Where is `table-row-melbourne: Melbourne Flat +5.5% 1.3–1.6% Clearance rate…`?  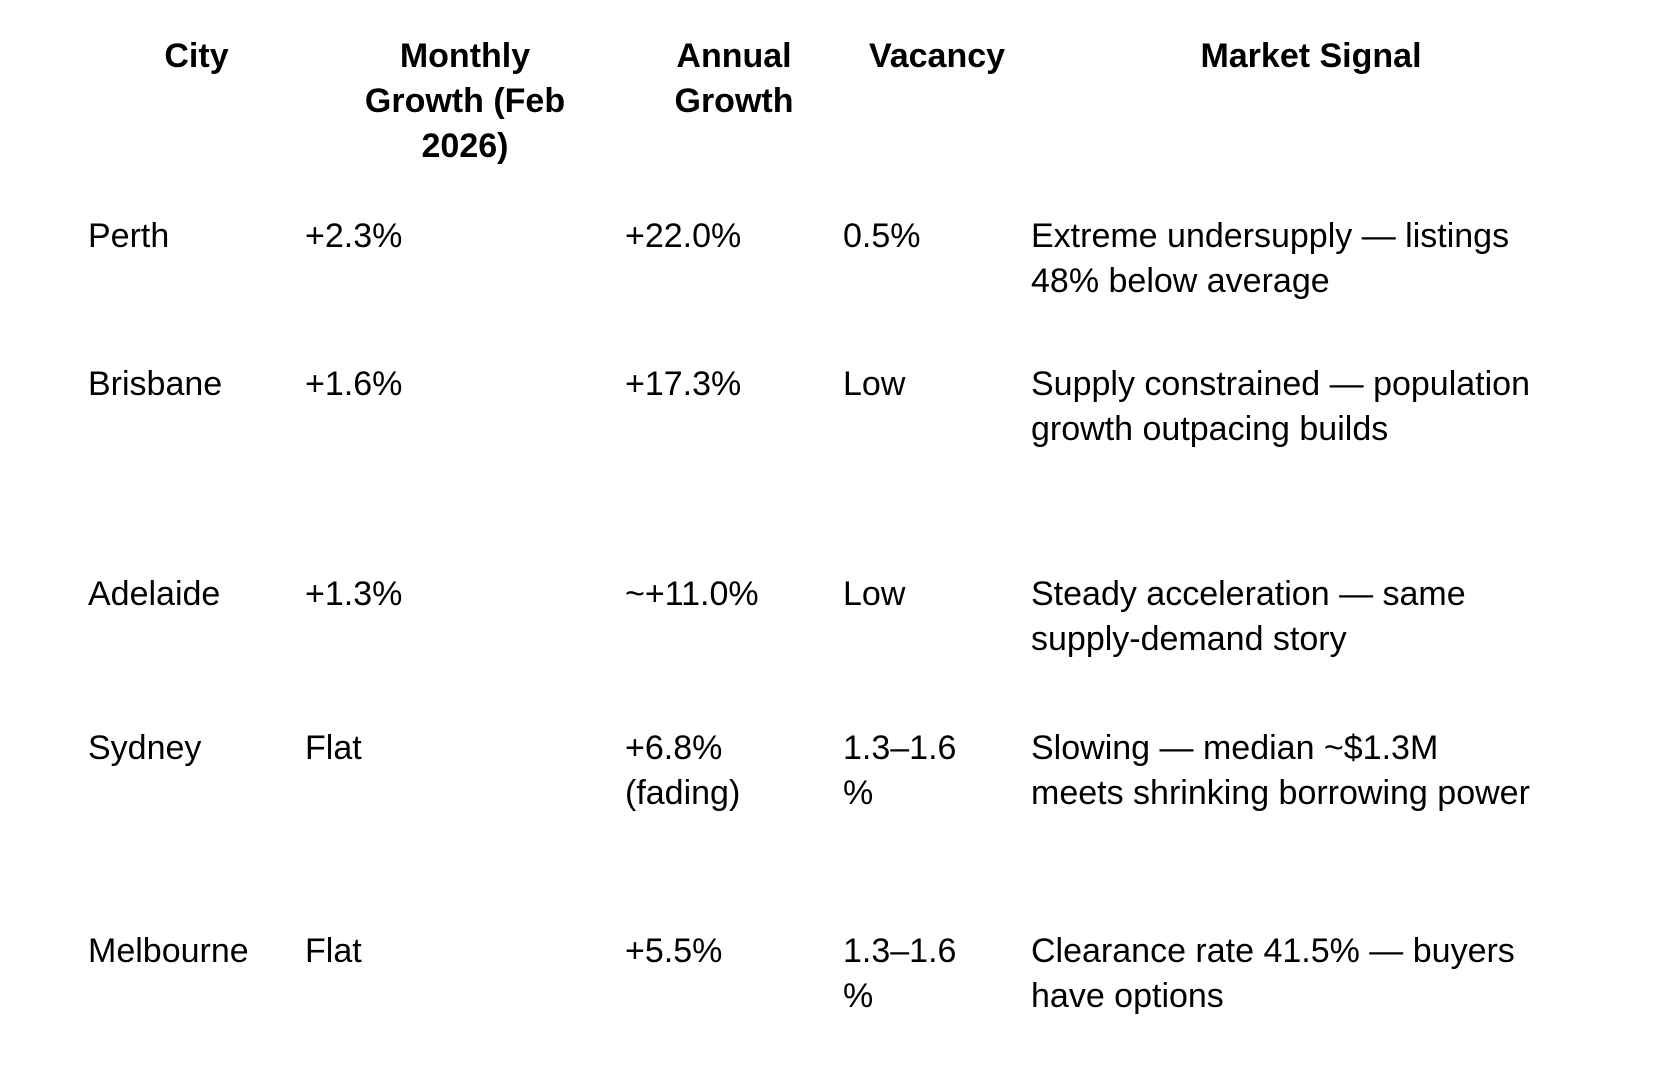
table-row-melbourne: Melbourne Flat +5.5% 1.3–1.6% Clearance rate… is located at coordinates (839, 974).